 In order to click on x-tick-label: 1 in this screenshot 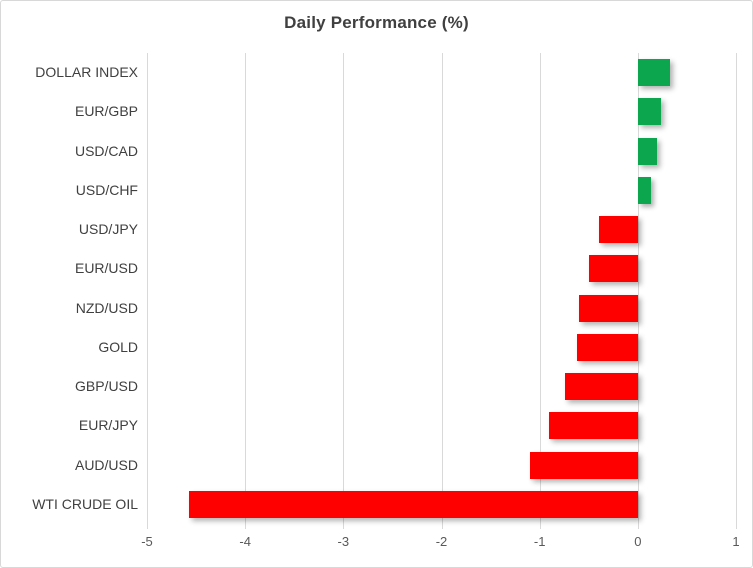, I will do `click(736, 541)`.